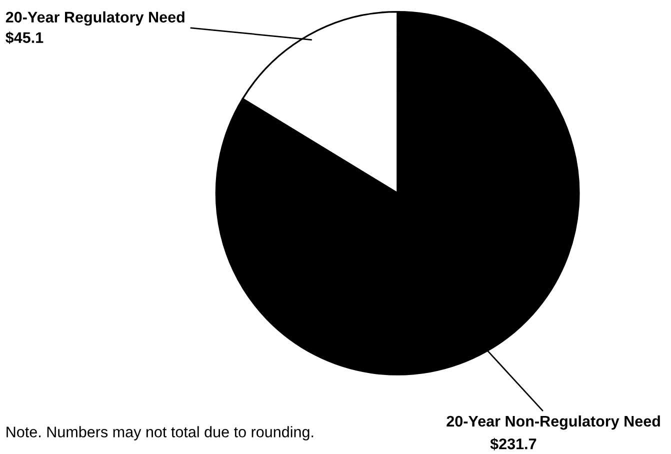  I want to click on slice-label: 20-Year Regulatory Need, so click(95, 18).